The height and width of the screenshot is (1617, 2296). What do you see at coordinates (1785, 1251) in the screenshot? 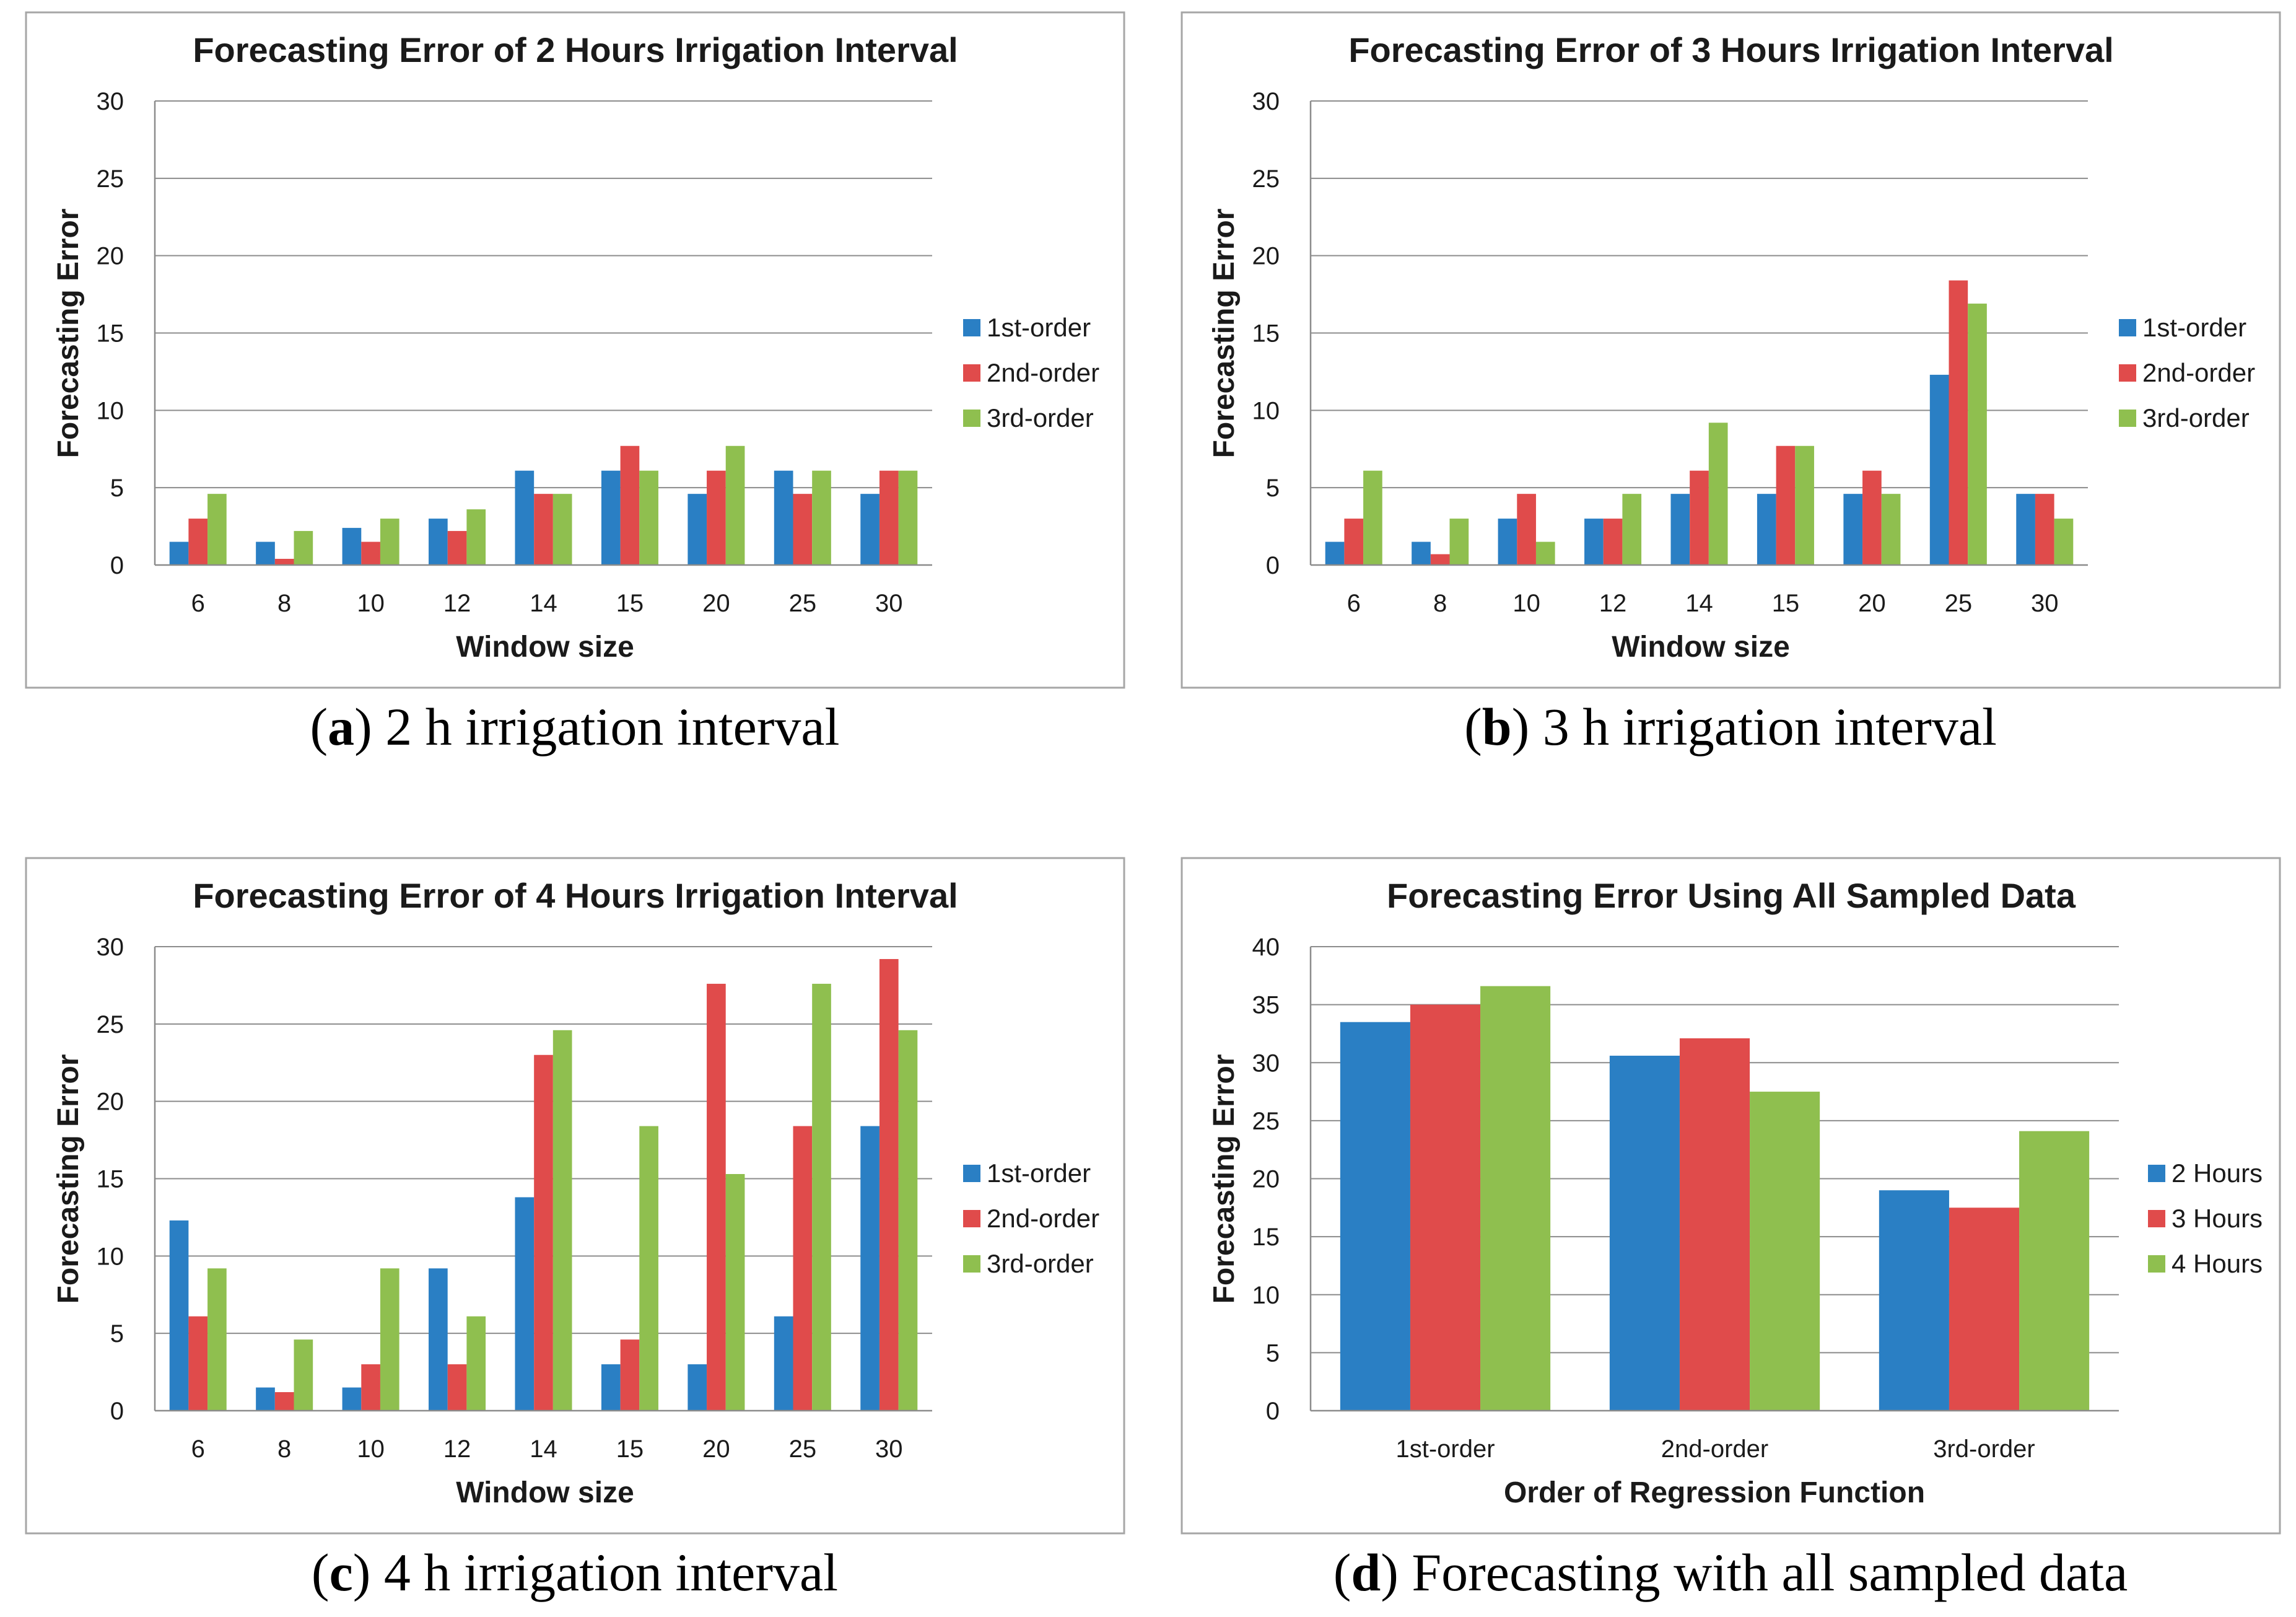
I see `bar-4-hours-2nd-order` at bounding box center [1785, 1251].